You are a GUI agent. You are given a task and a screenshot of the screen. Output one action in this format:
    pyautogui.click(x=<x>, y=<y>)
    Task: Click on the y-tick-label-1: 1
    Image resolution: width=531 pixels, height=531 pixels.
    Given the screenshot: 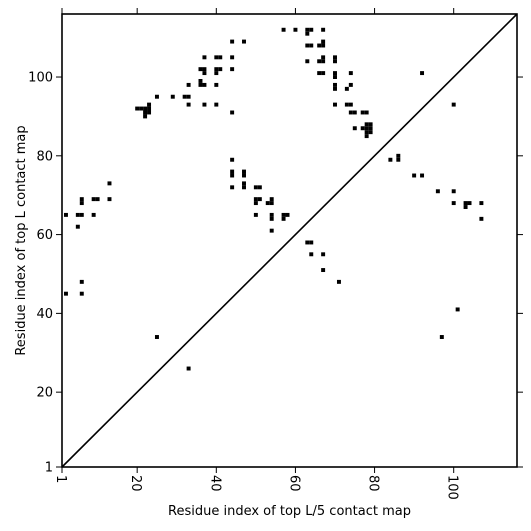 What is the action you would take?
    pyautogui.click(x=49, y=468)
    